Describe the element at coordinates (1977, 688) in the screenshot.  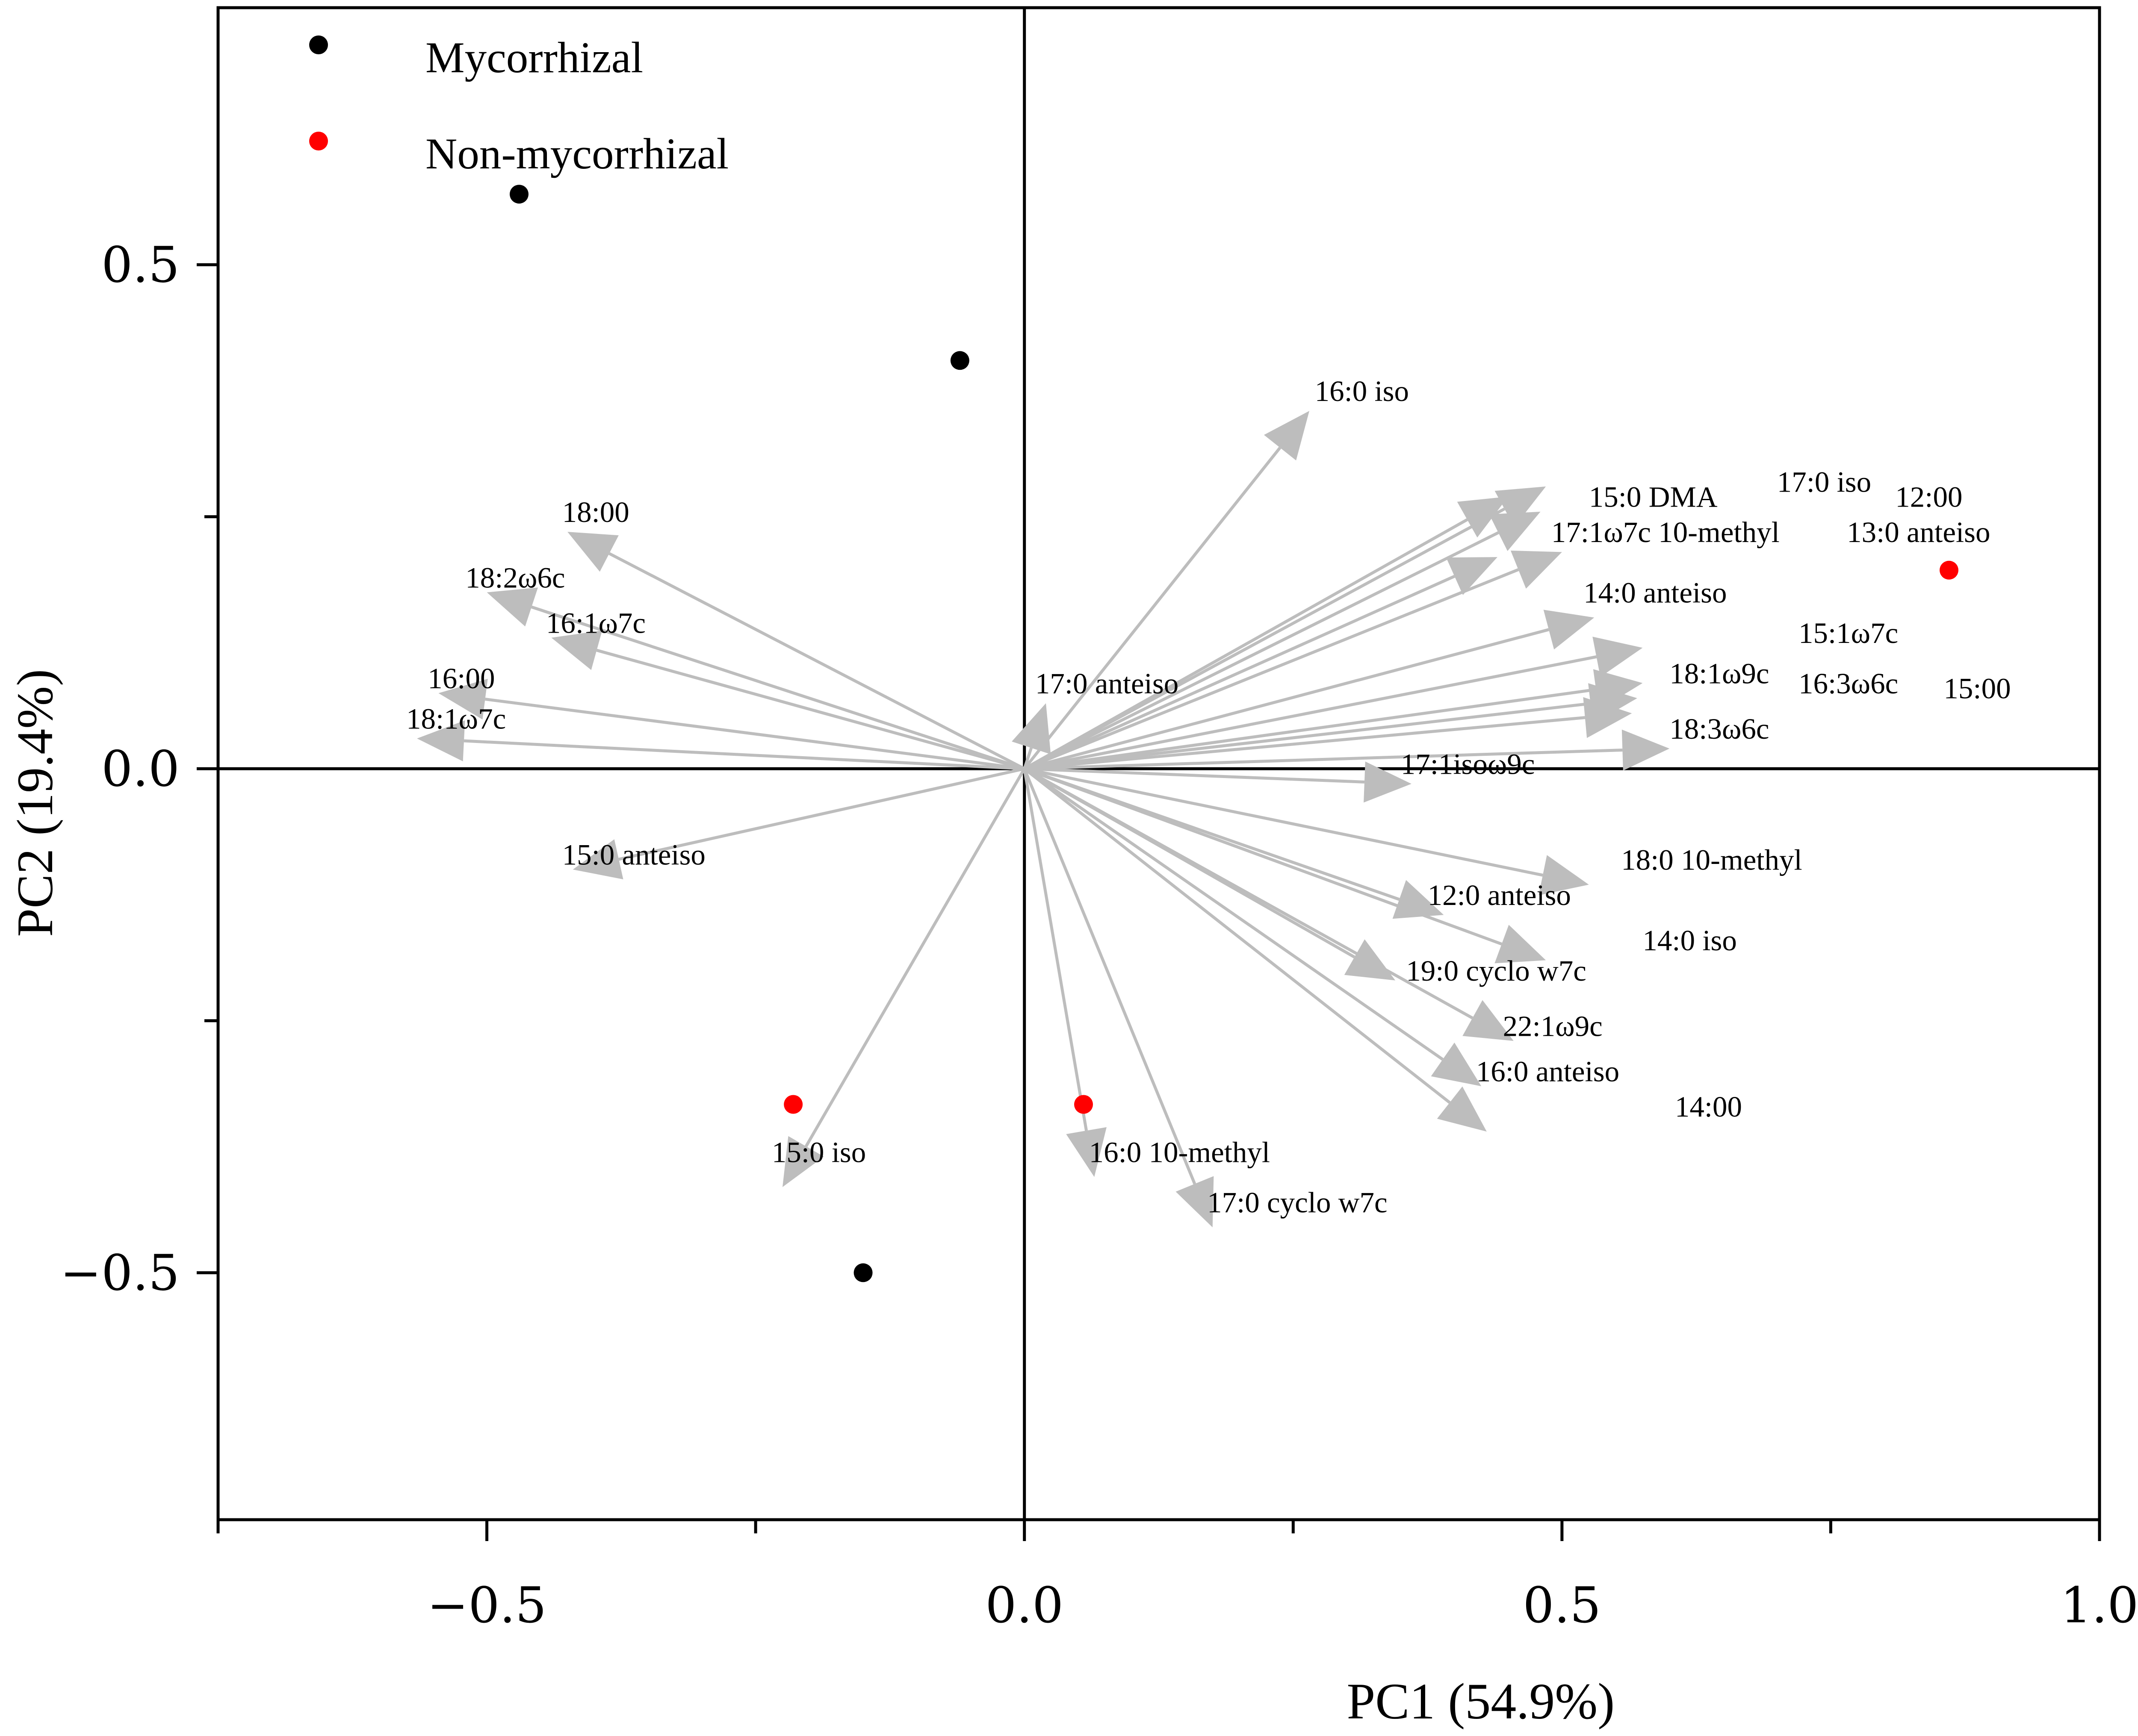
I see `loading-label: 15:00` at that location.